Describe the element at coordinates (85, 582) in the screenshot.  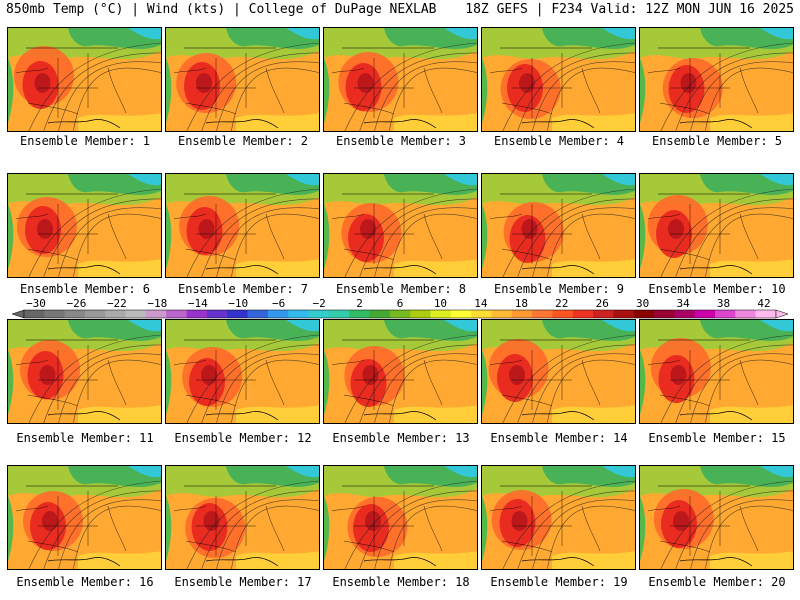
I see `ensemble-member-label: Ensemble Member: 16` at that location.